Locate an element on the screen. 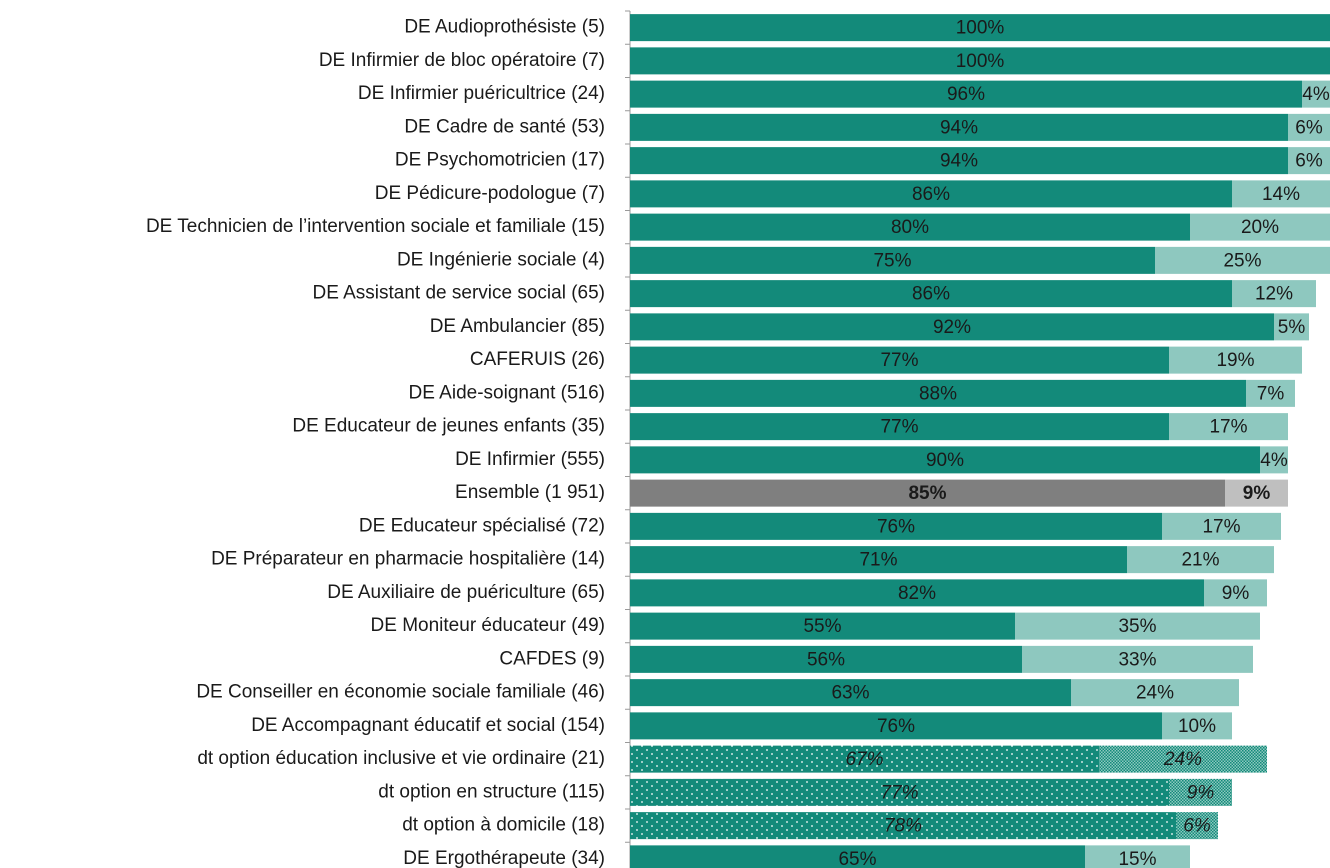  category-label: DE Psychomotricien (17) is located at coordinates (500, 160).